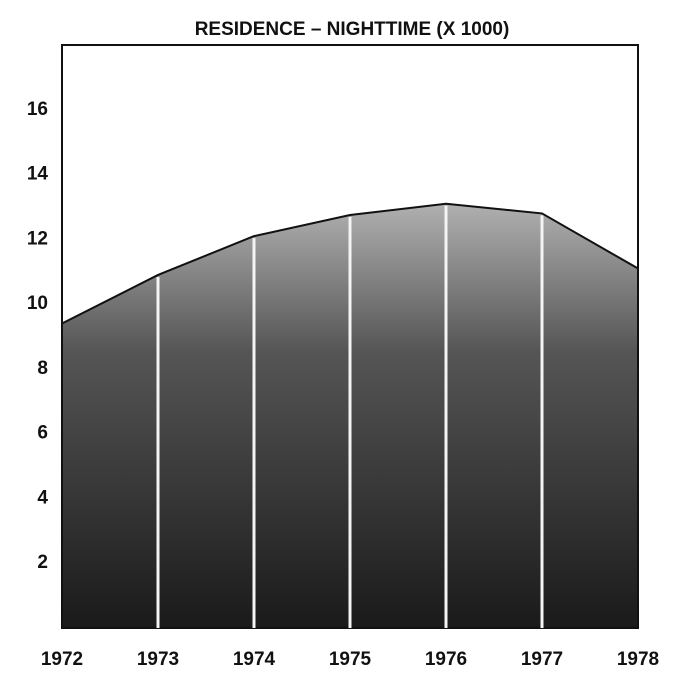 The width and height of the screenshot is (683, 676). I want to click on x-tick-label: 1973, so click(158, 659).